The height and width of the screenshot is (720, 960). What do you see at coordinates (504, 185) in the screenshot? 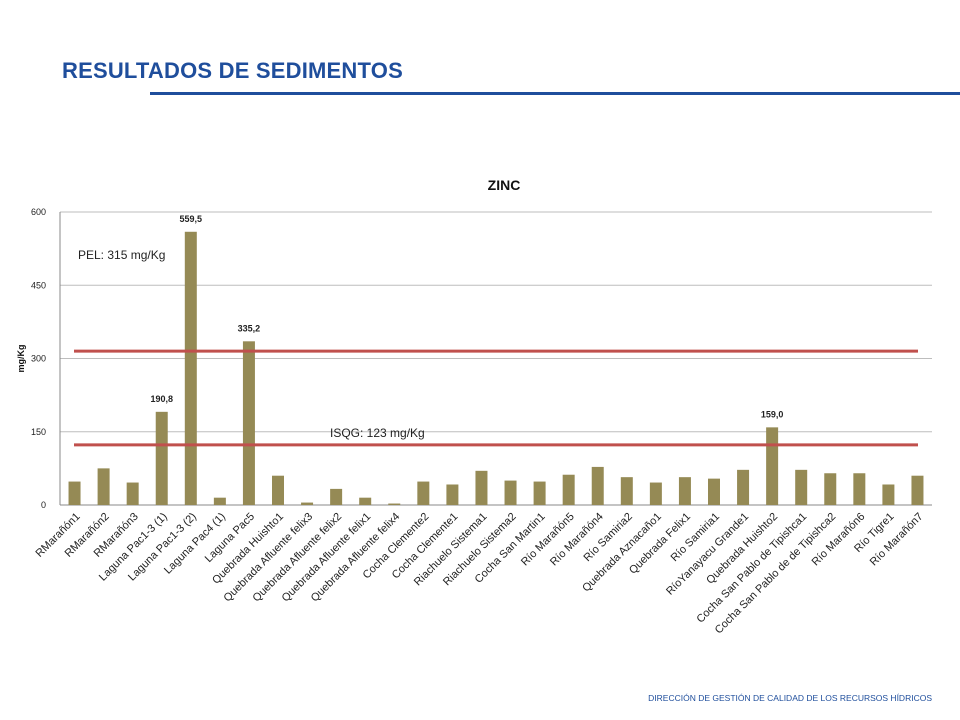
I see `chart-title: ZINC` at bounding box center [504, 185].